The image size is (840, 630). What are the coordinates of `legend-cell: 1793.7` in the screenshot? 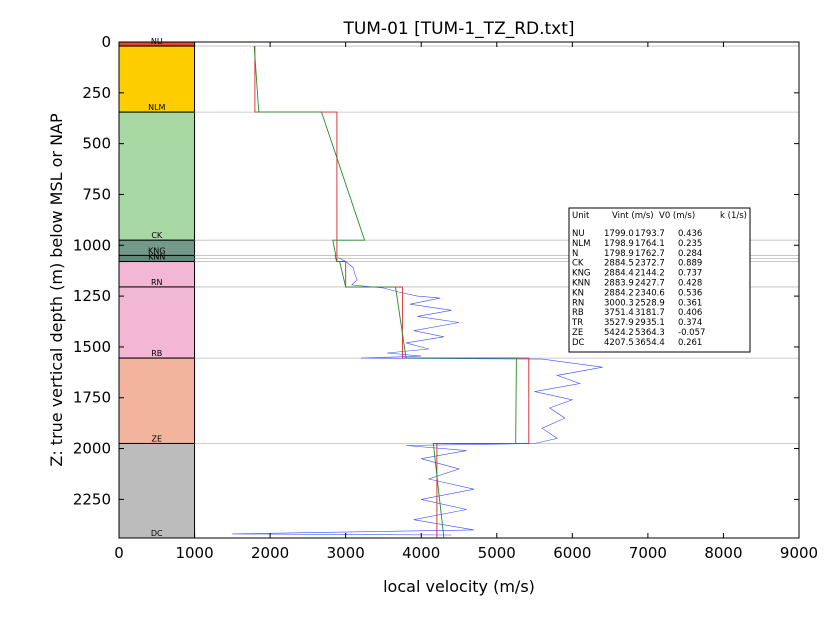 It's located at (650, 234).